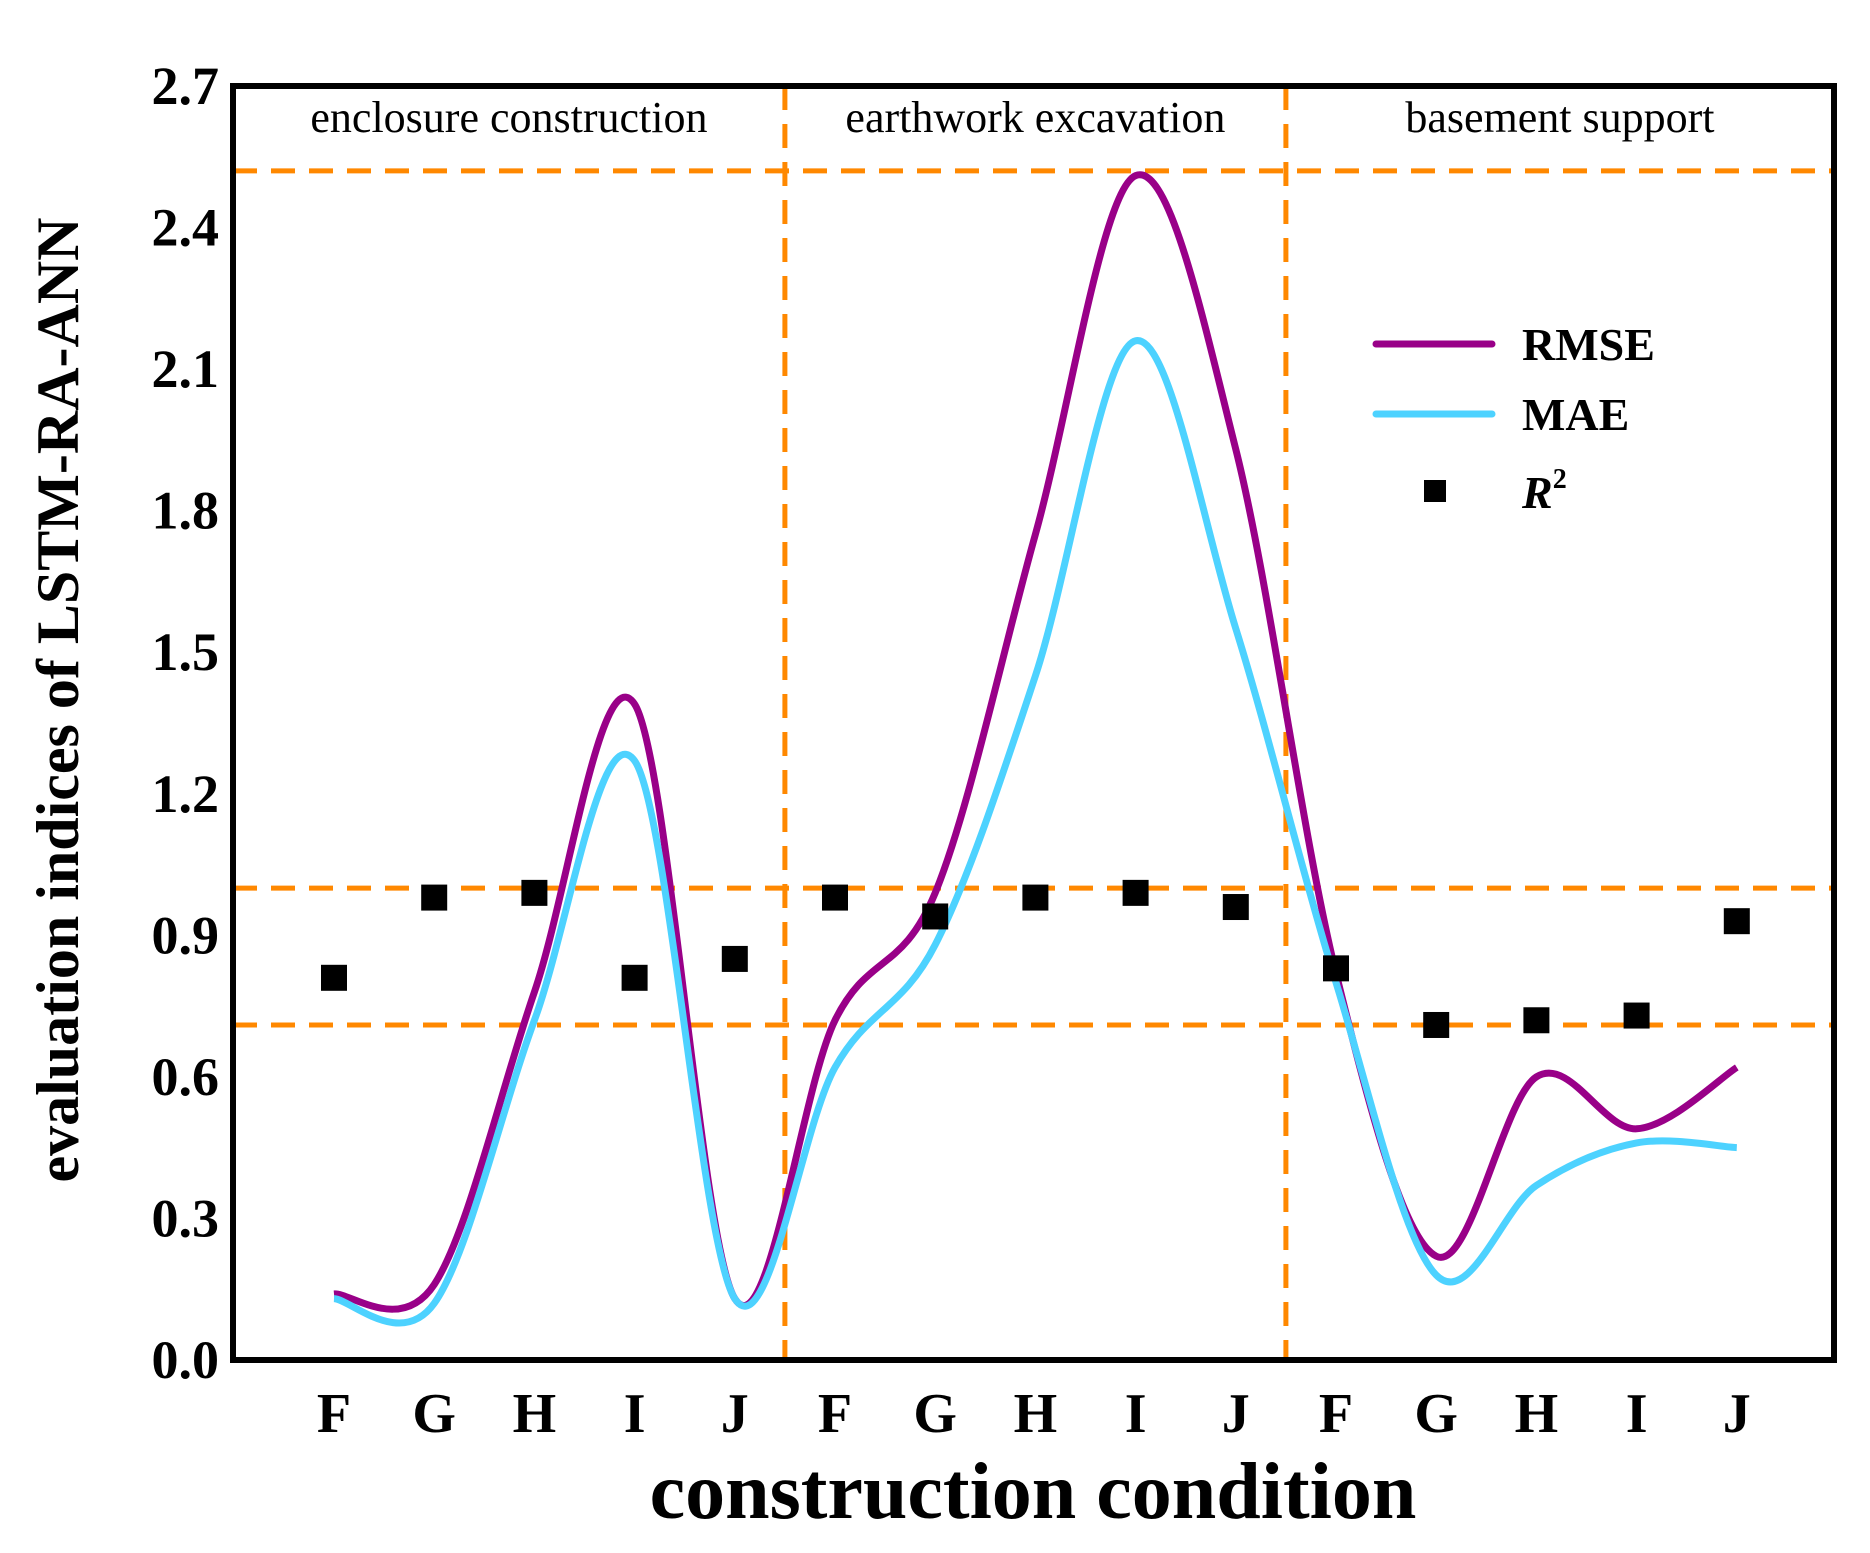 The image size is (1870, 1553). What do you see at coordinates (1560, 479) in the screenshot?
I see `legend-r2-sup: 2` at bounding box center [1560, 479].